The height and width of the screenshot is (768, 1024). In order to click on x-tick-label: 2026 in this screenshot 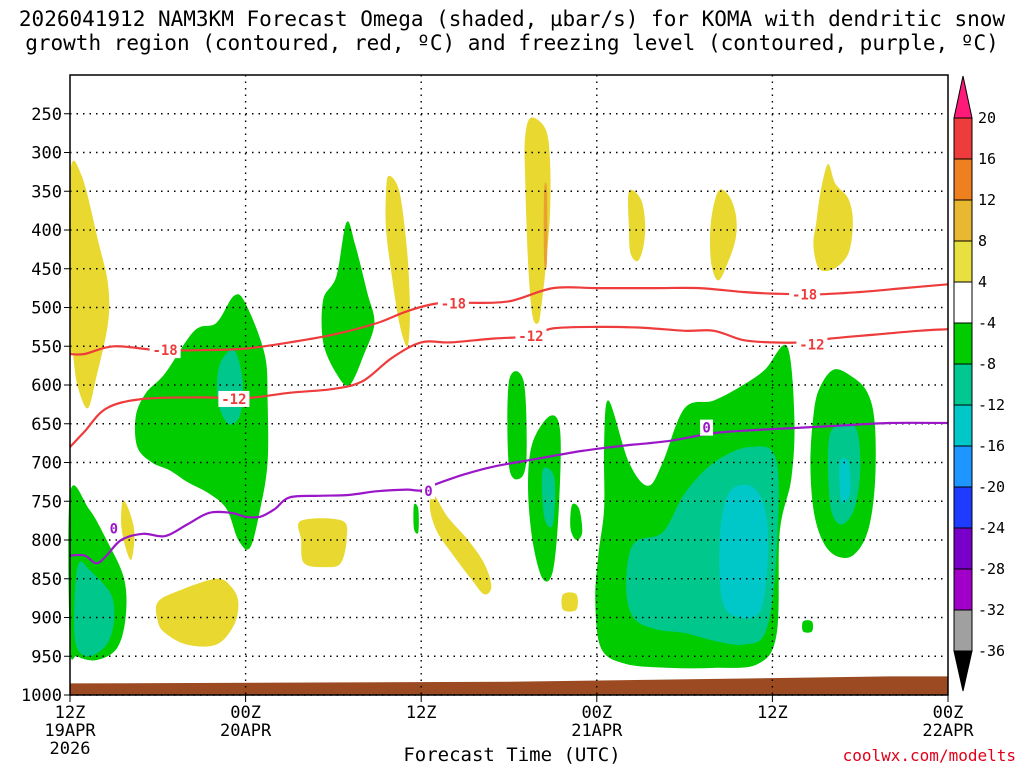, I will do `click(70, 749)`.